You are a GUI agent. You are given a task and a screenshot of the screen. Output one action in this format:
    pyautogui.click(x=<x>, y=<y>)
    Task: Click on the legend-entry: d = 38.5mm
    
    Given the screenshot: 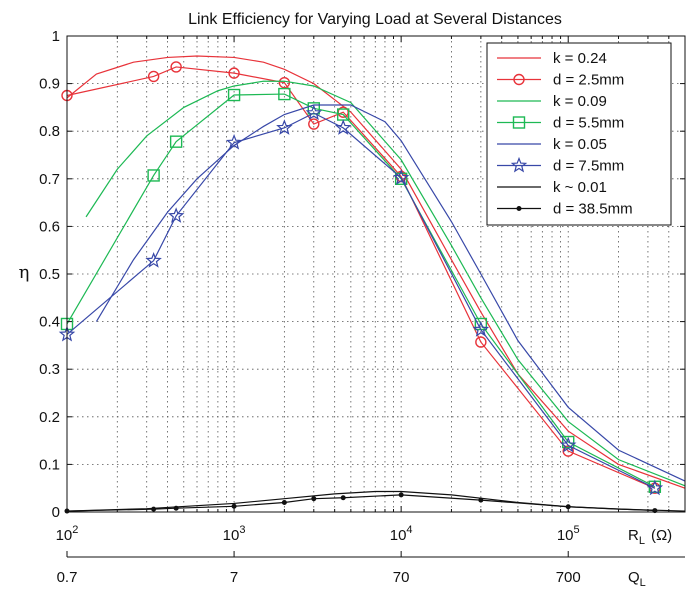 What is the action you would take?
    pyautogui.click(x=565, y=209)
    